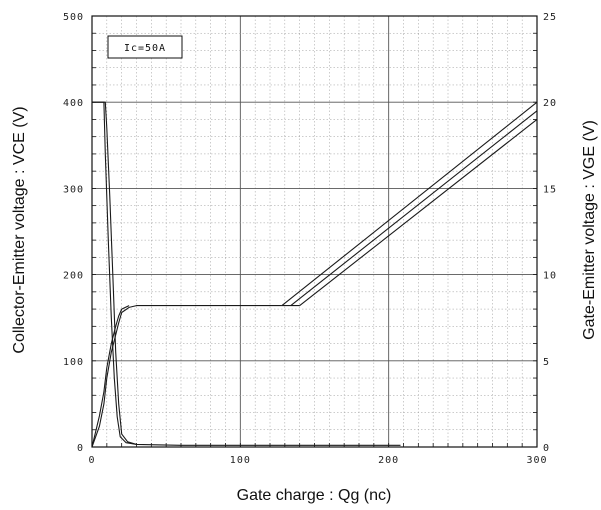 The height and width of the screenshot is (510, 601). I want to click on y-left-tick-label: 500, so click(73, 17).